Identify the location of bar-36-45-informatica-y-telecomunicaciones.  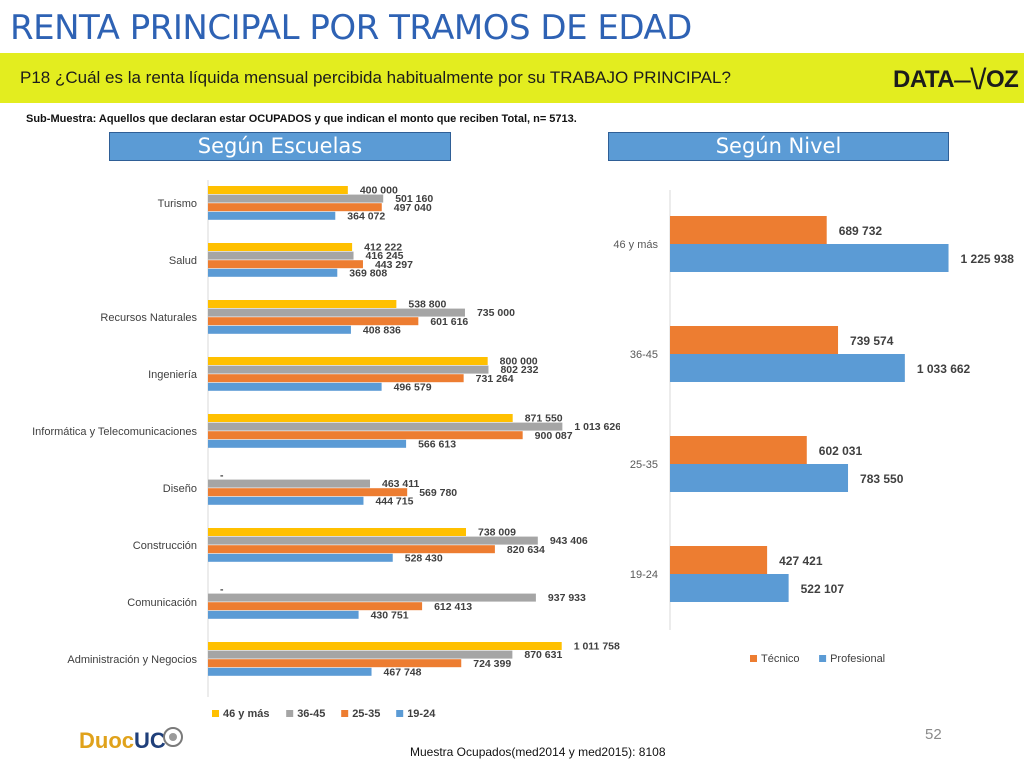
(385, 426).